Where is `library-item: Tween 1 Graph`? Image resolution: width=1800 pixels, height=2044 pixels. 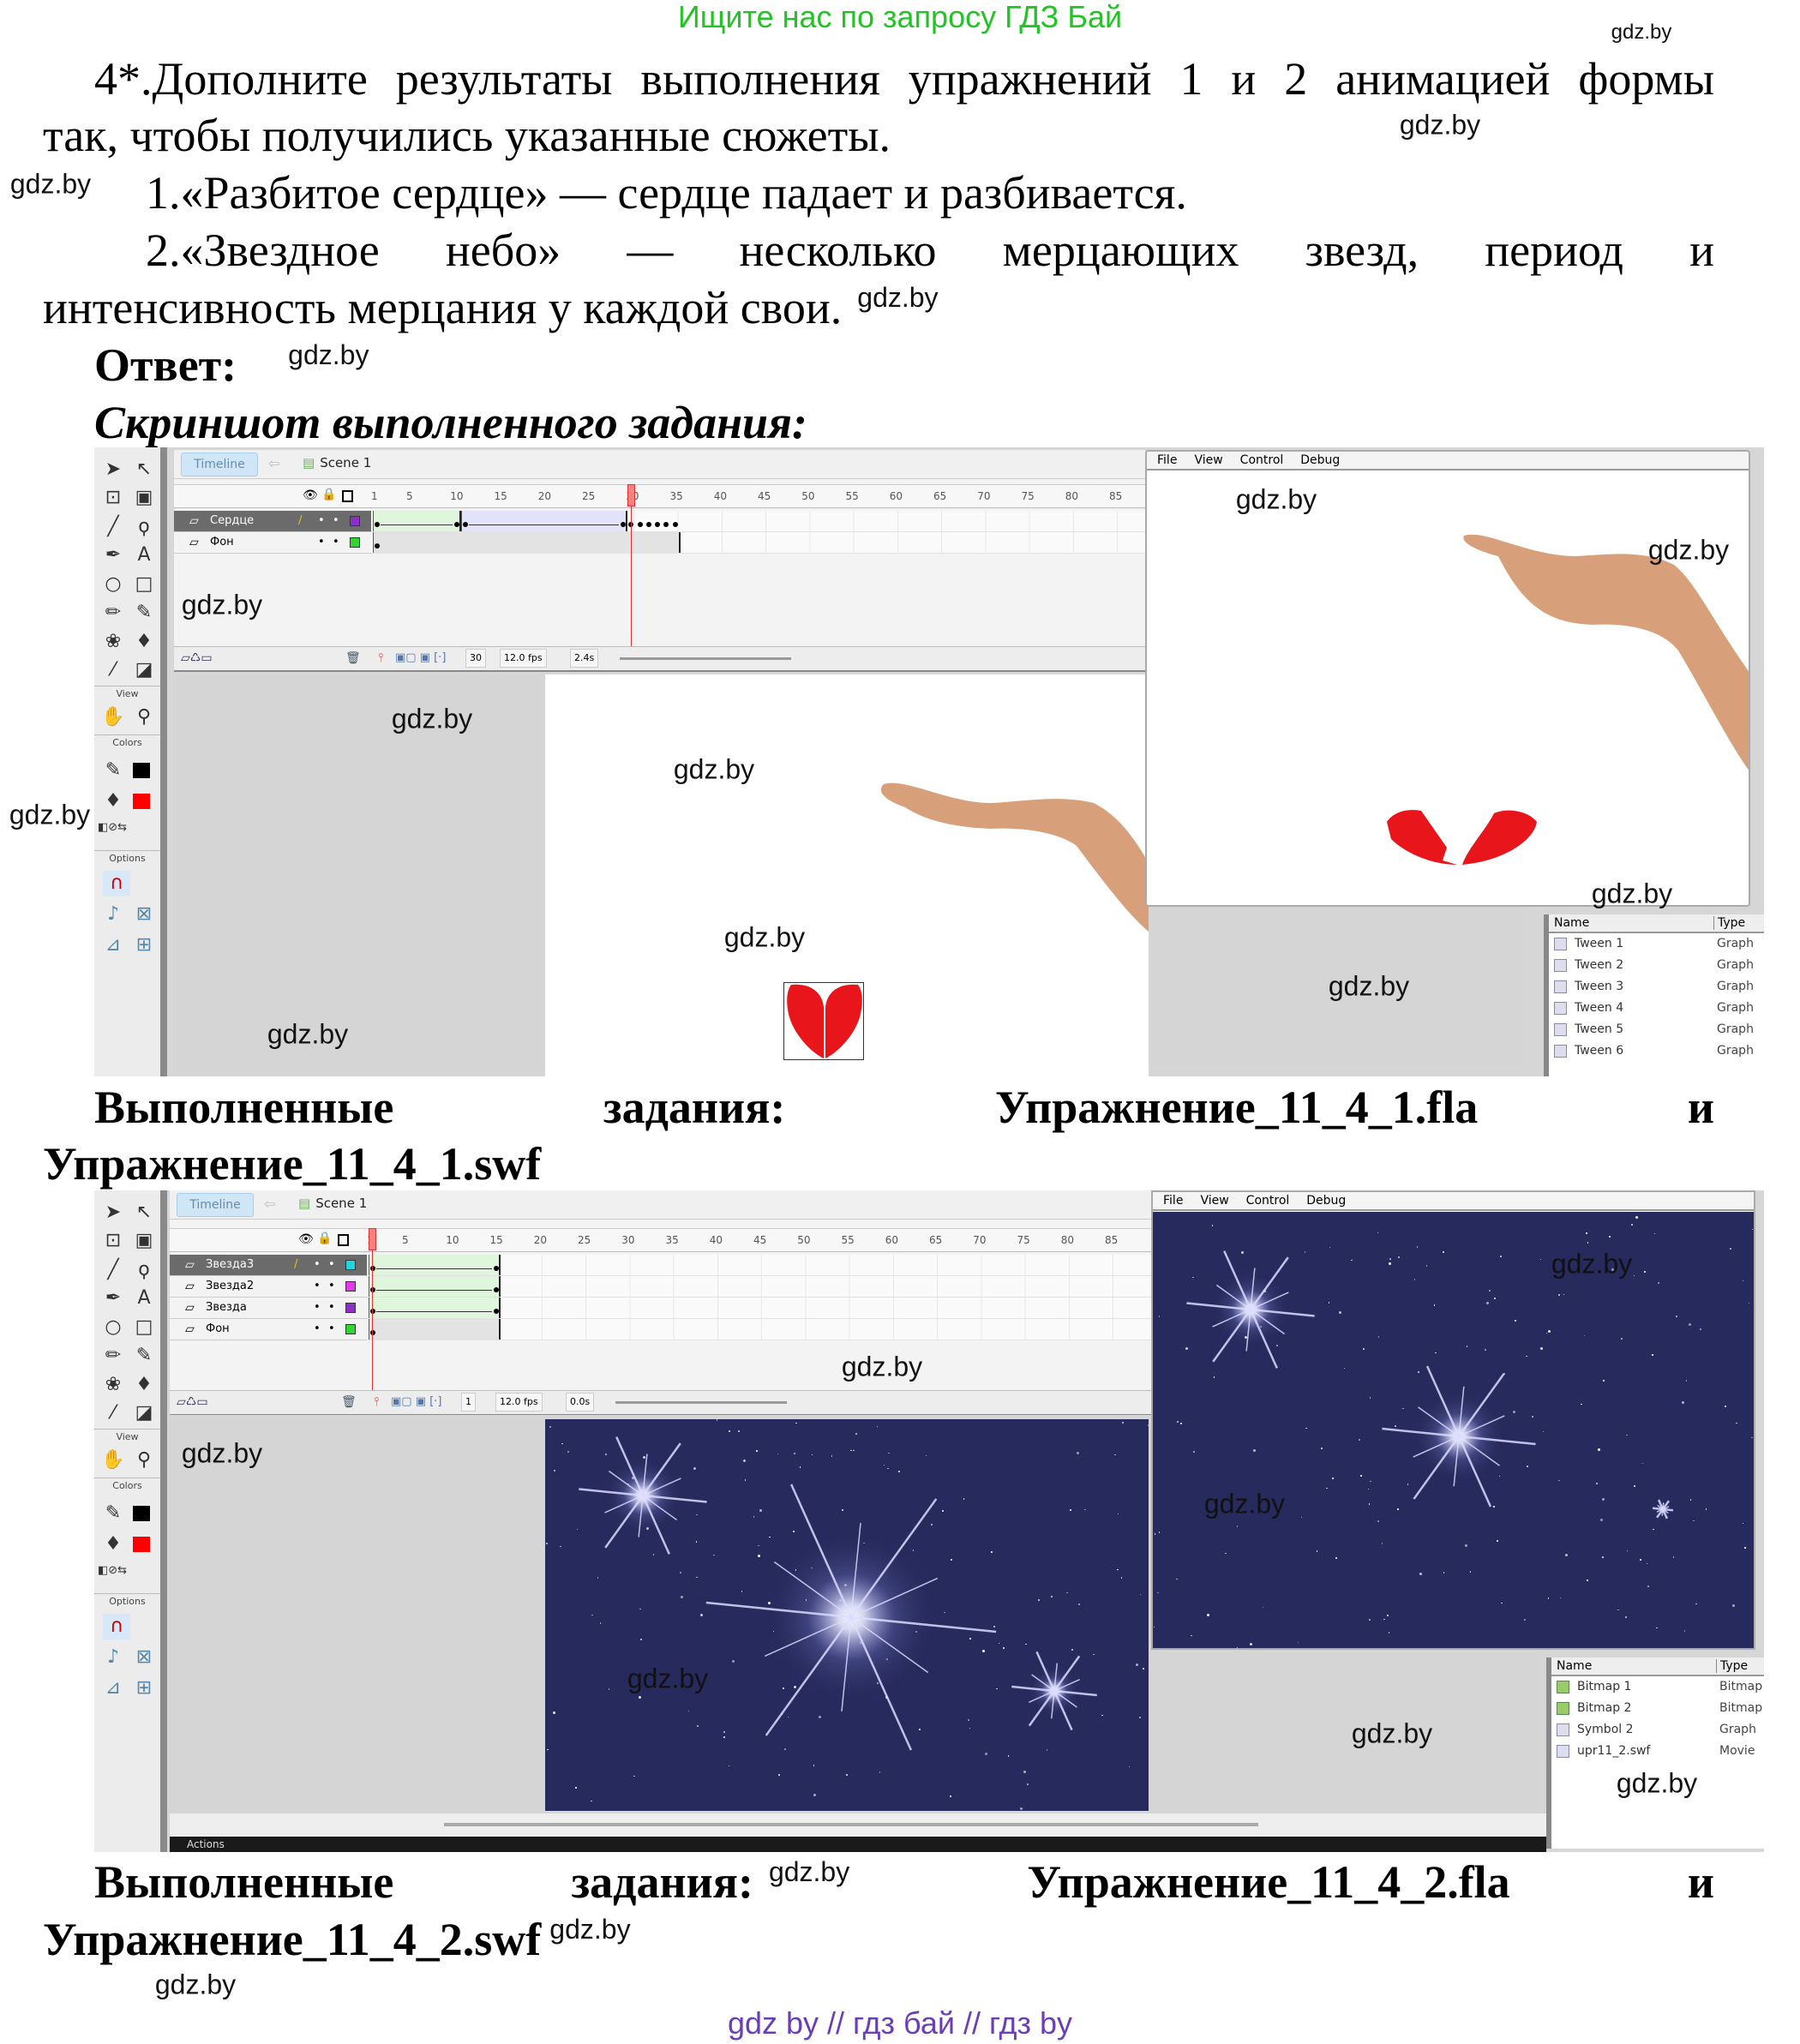
library-item: Tween 1 Graph is located at coordinates (1656, 944).